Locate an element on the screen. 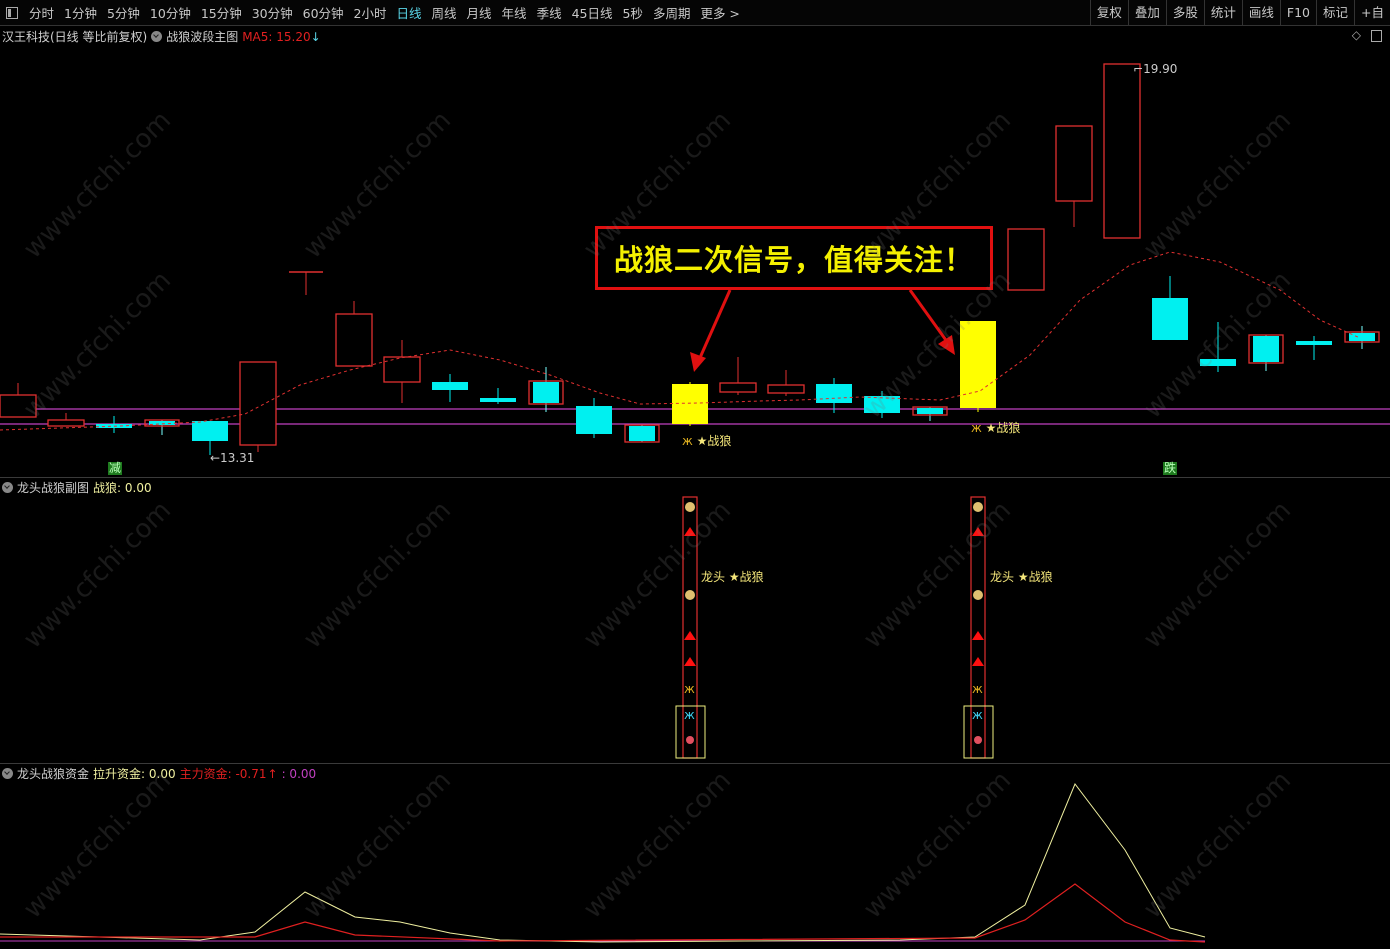  sidebar-toggle-icon is located at coordinates (12, 12).